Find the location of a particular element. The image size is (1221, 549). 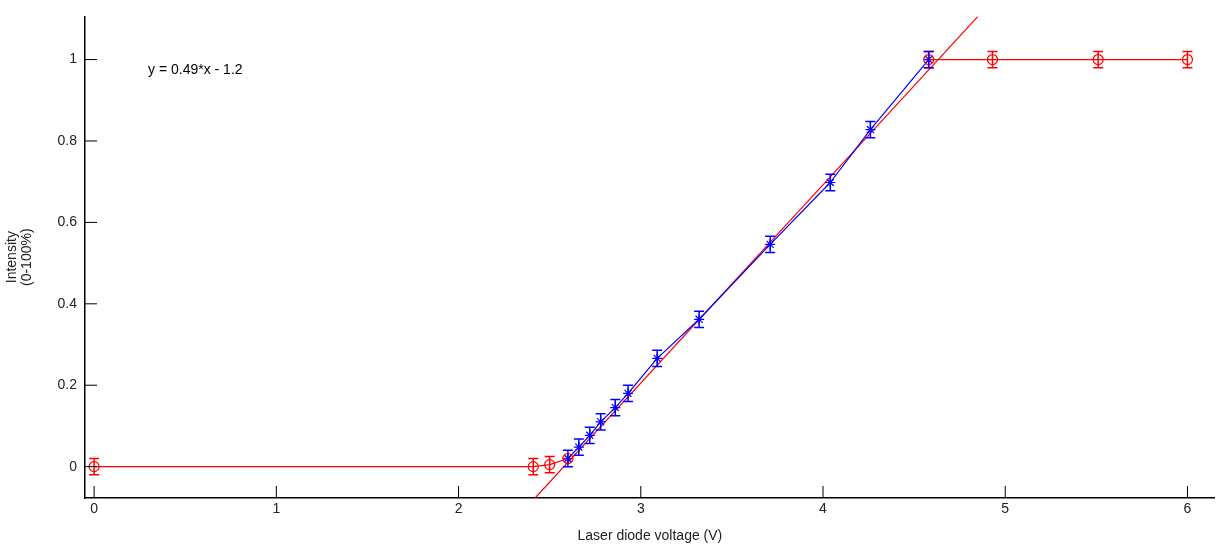

y-tick-label: 0.2 is located at coordinates (67, 384).